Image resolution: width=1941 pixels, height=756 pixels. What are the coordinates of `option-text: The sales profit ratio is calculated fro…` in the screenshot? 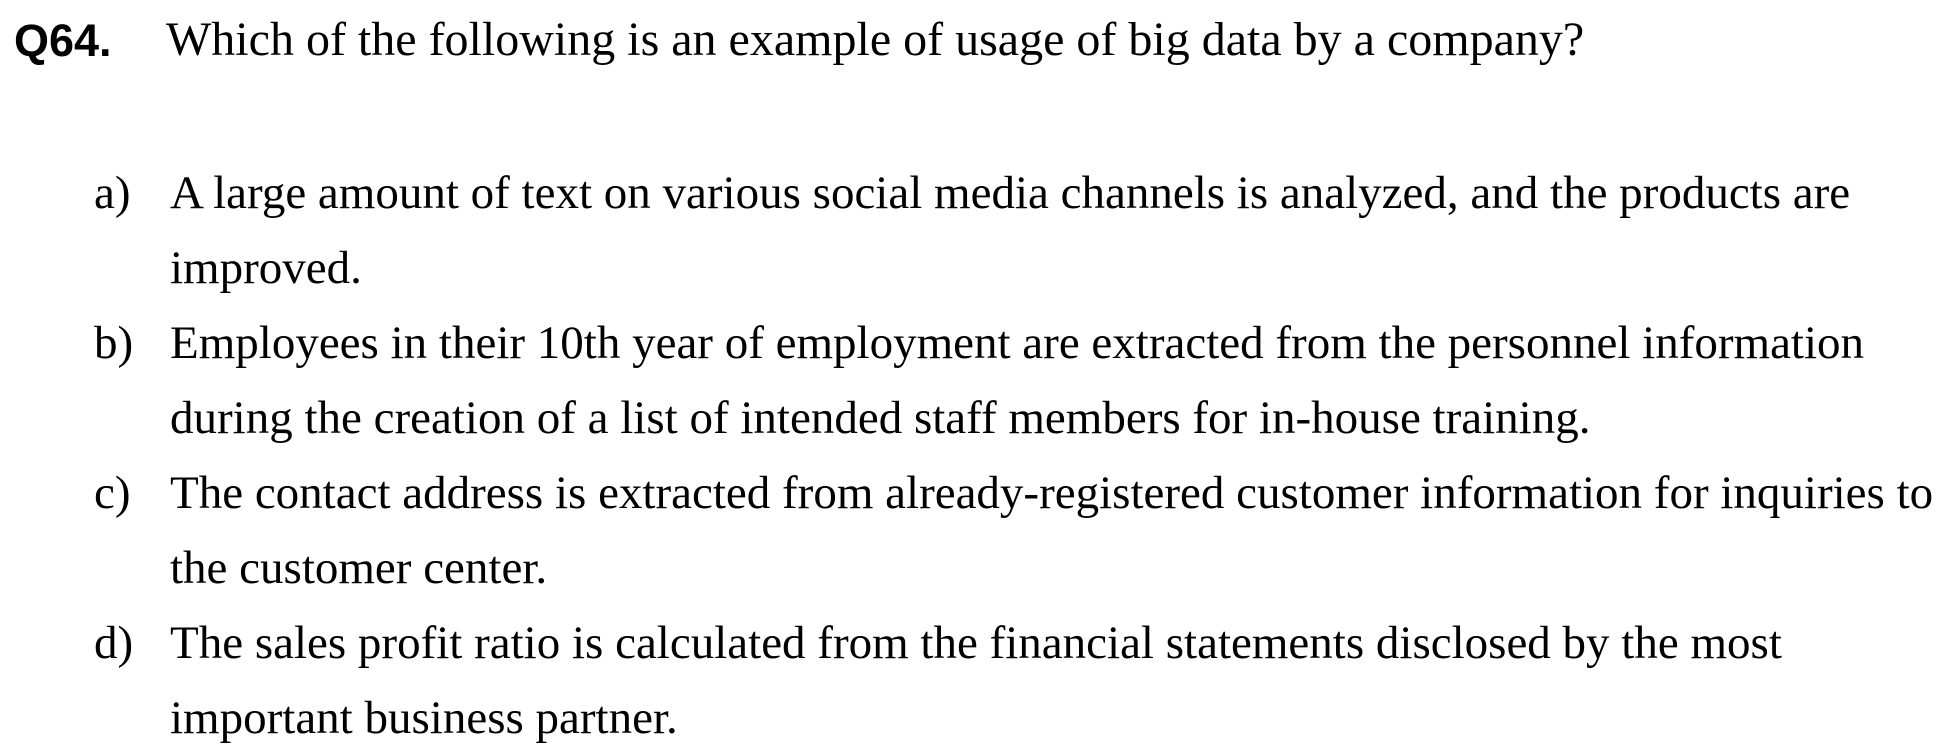 It's located at (976, 680).